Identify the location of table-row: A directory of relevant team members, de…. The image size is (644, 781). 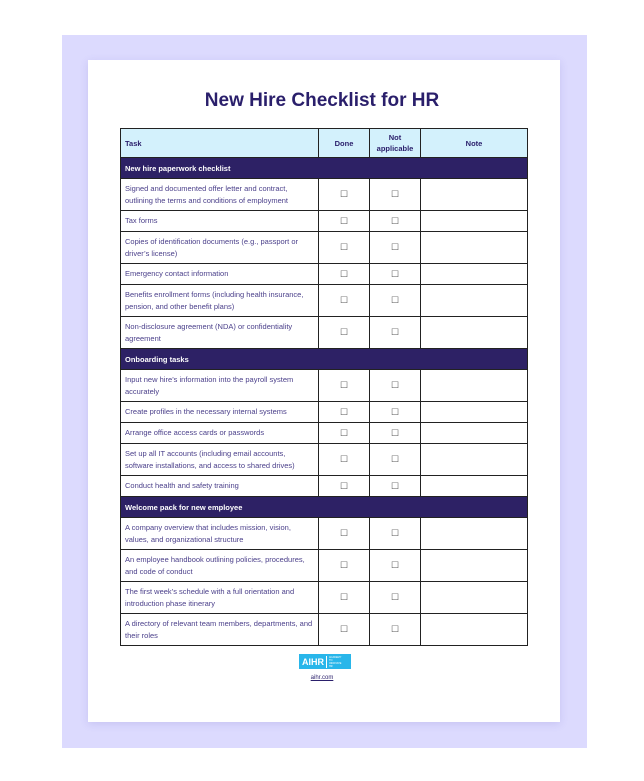
(324, 629).